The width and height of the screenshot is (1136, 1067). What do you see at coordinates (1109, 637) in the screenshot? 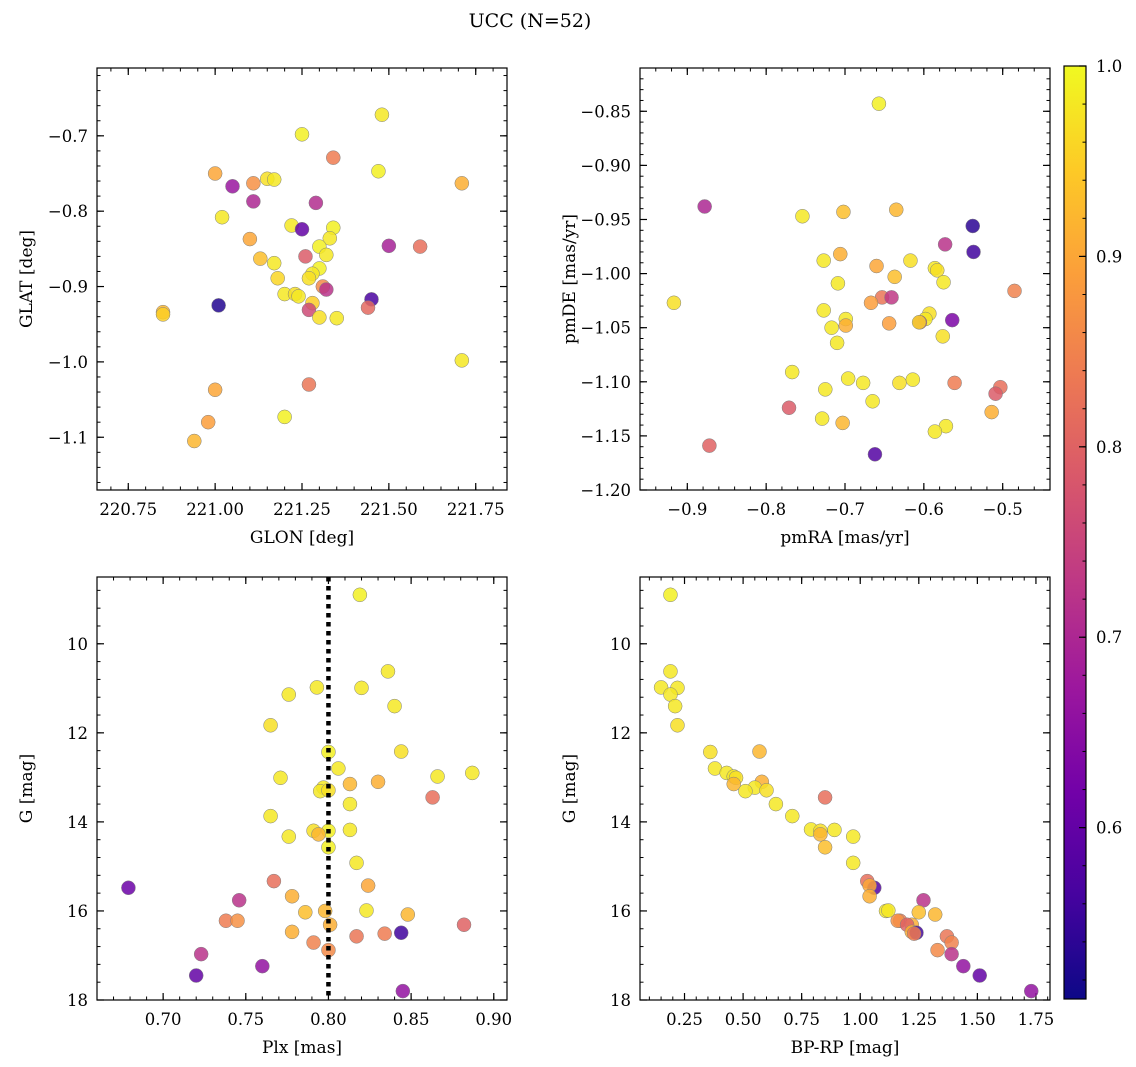
I see `colorbar-tick-label: 0.7` at bounding box center [1109, 637].